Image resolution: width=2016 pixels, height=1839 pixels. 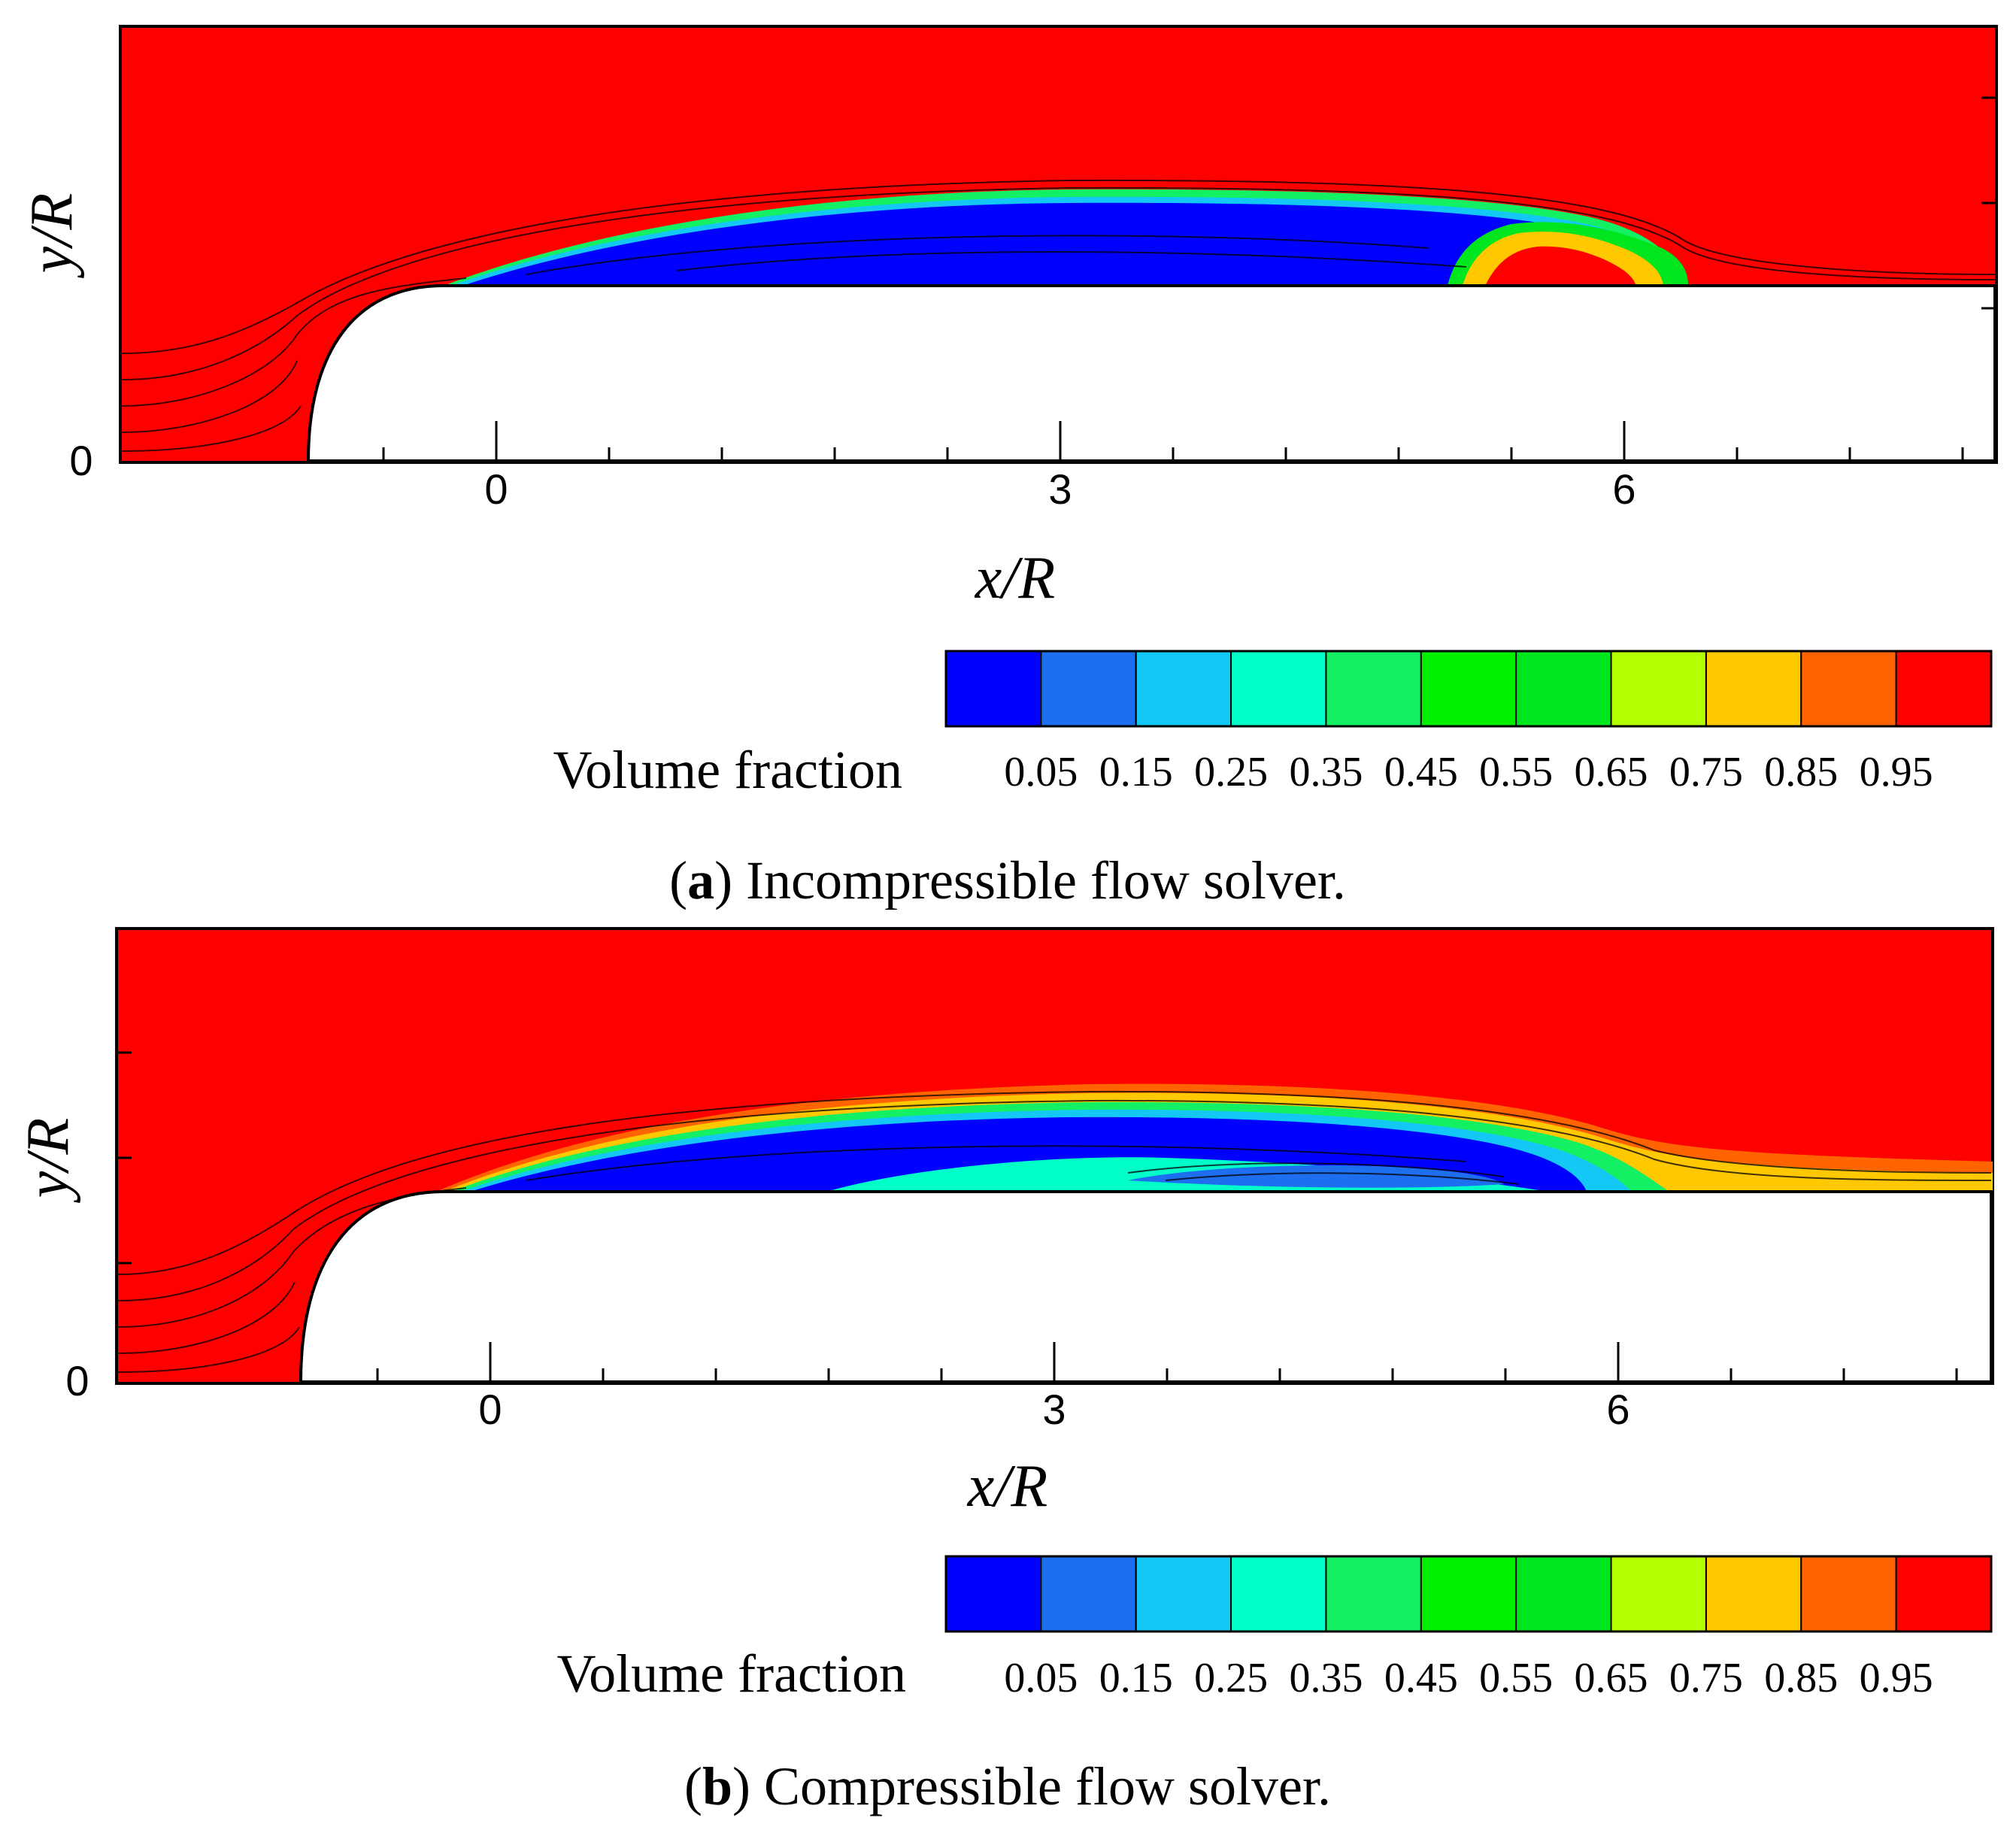 What do you see at coordinates (717, 1786) in the screenshot?
I see `caption-letter: b` at bounding box center [717, 1786].